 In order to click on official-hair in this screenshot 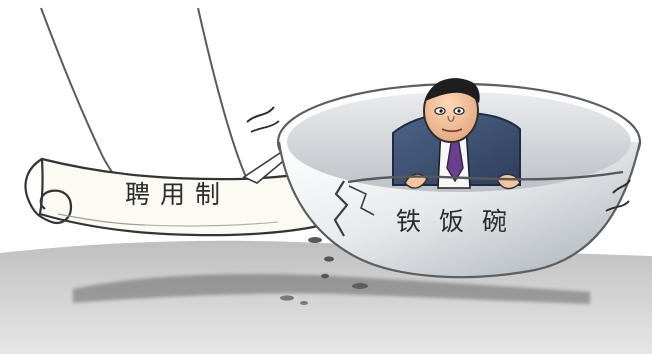, I will do `click(452, 90)`.